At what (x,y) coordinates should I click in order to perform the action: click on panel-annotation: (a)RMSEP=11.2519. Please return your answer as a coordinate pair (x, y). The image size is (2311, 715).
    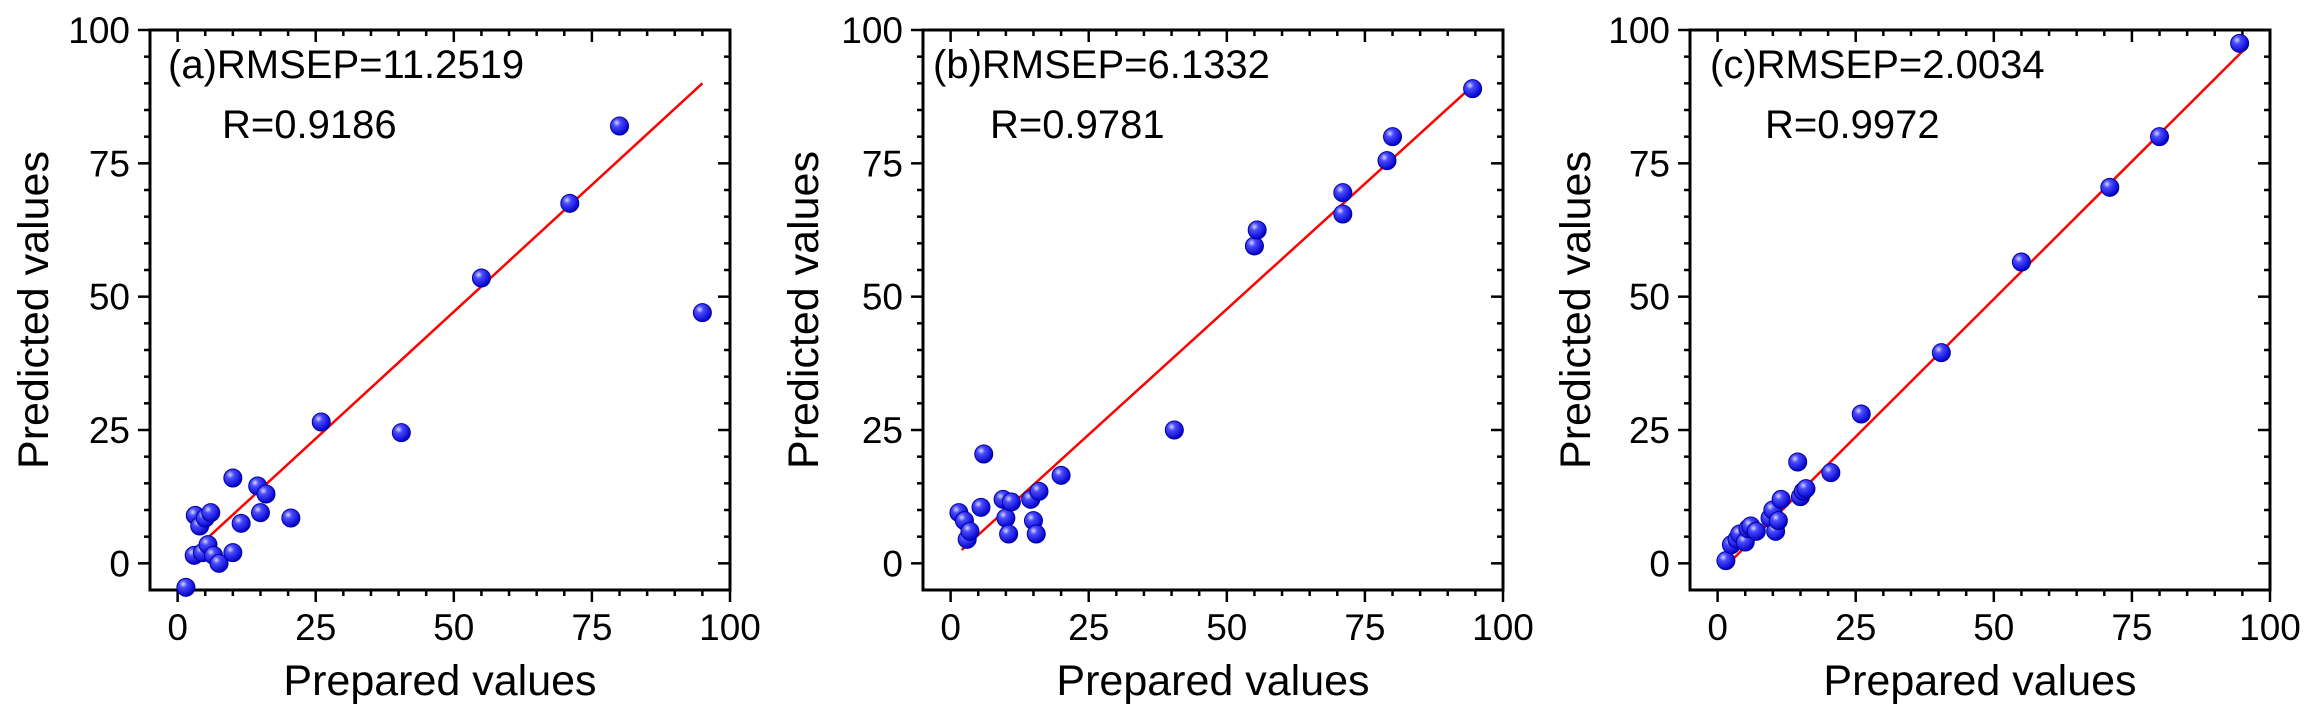
    Looking at the image, I should click on (346, 65).